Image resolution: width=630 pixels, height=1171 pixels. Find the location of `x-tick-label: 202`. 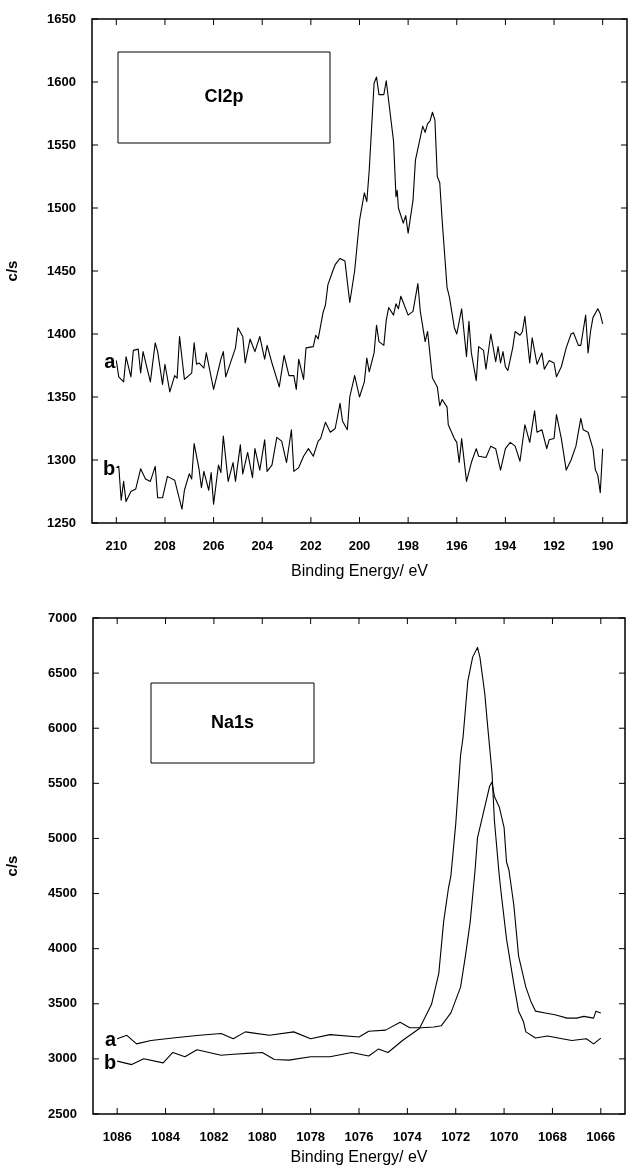

x-tick-label: 202 is located at coordinates (311, 546).